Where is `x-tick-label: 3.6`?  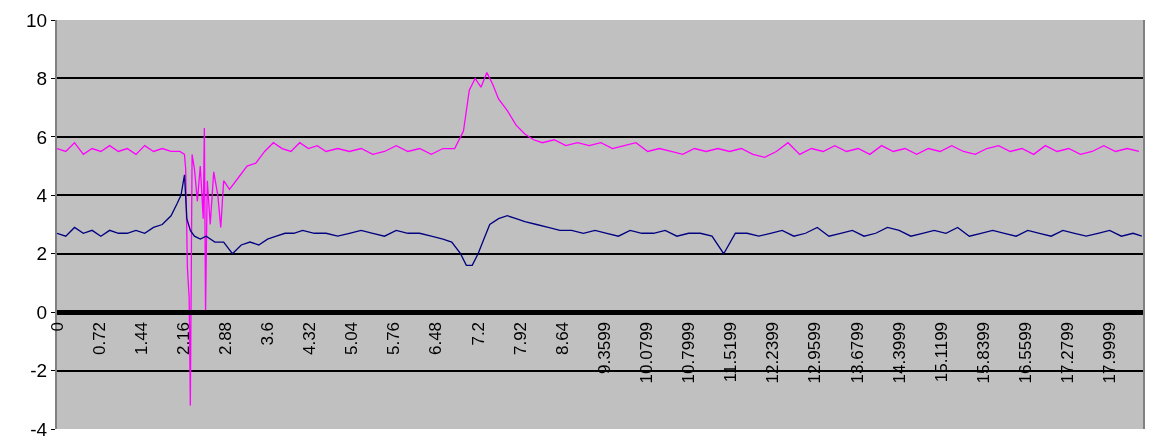
x-tick-label: 3.6 is located at coordinates (268, 333).